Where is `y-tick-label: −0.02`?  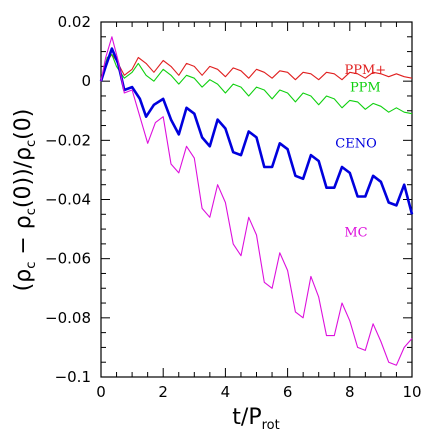
y-tick-label: −0.02 is located at coordinates (68, 140).